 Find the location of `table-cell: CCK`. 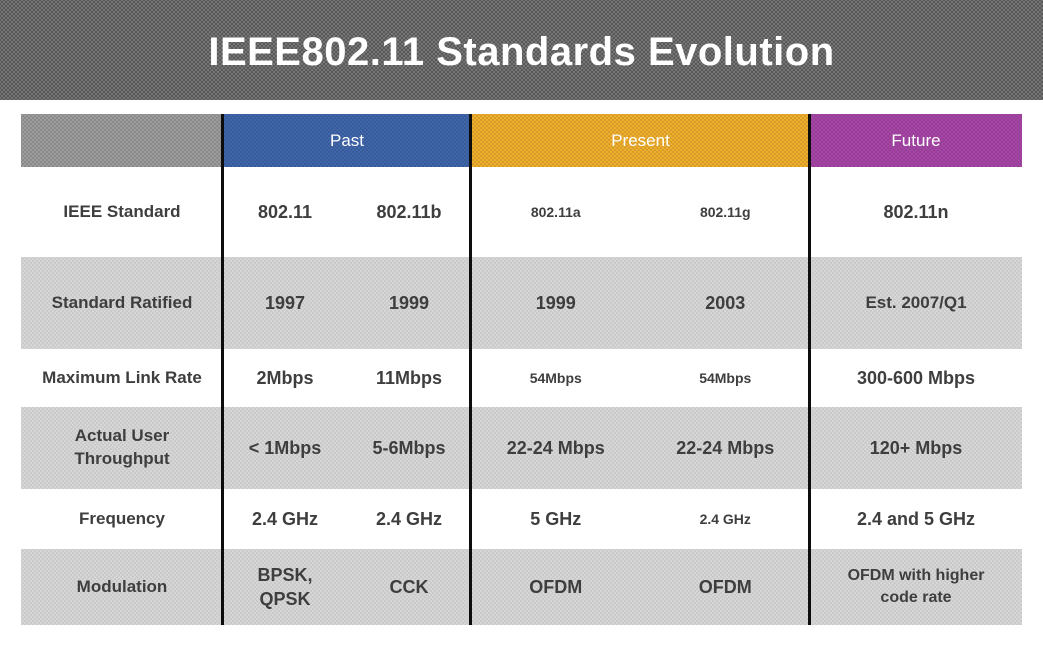

table-cell: CCK is located at coordinates (409, 586).